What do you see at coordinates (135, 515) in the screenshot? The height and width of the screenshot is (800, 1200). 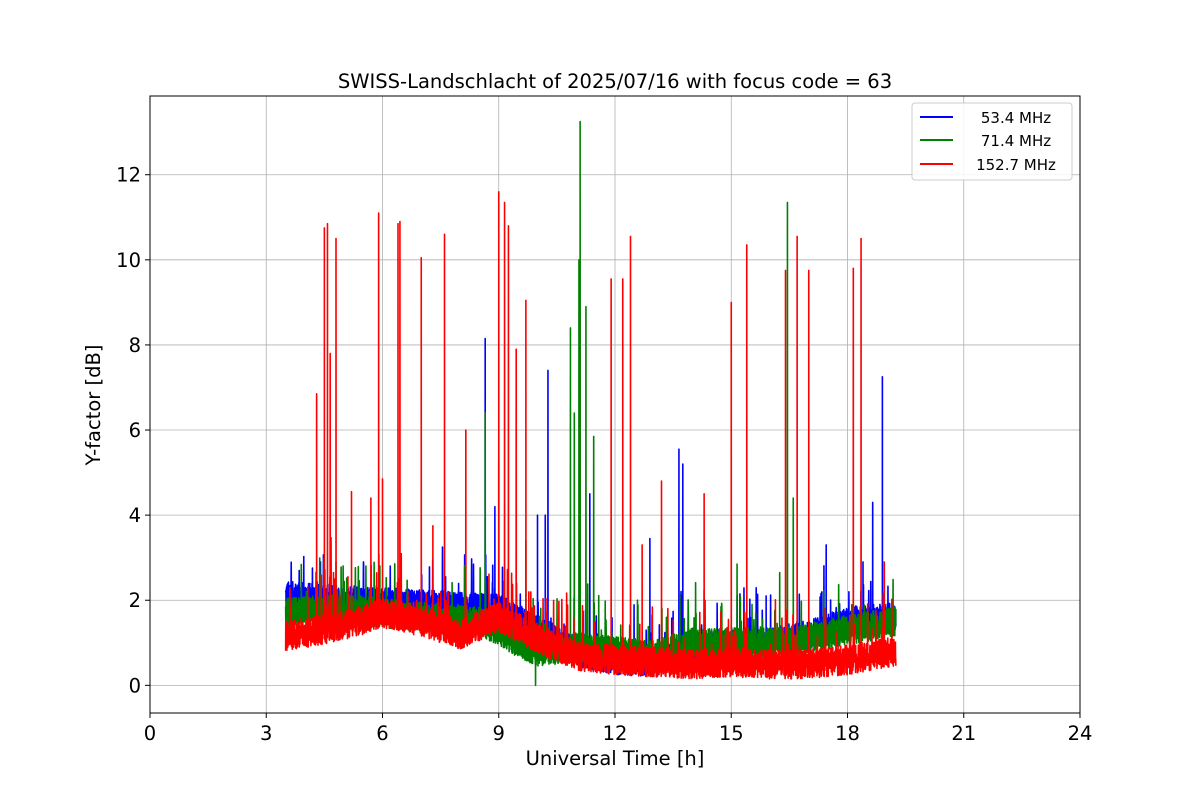 I see `y-tick-label: 4` at bounding box center [135, 515].